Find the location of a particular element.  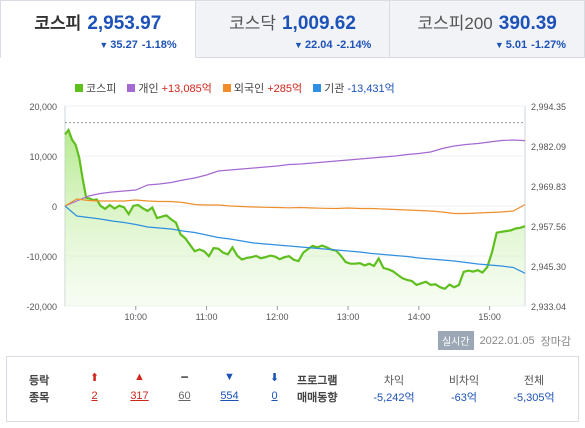

count-link: 317 is located at coordinates (139, 396).